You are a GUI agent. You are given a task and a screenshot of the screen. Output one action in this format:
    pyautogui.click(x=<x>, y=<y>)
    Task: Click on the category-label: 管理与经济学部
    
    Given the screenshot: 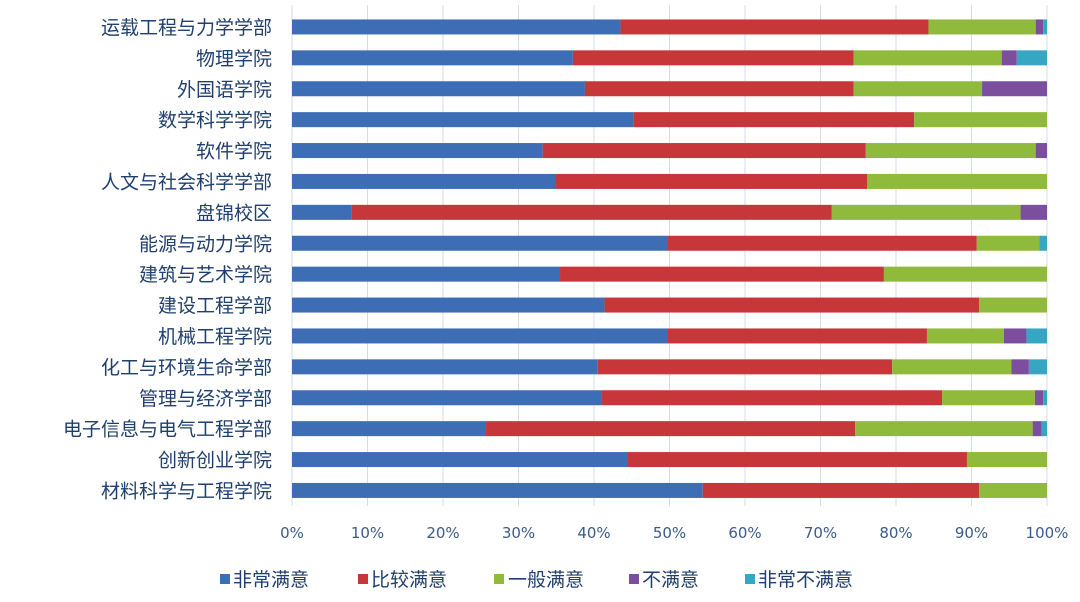 What is the action you would take?
    pyautogui.click(x=205, y=399)
    